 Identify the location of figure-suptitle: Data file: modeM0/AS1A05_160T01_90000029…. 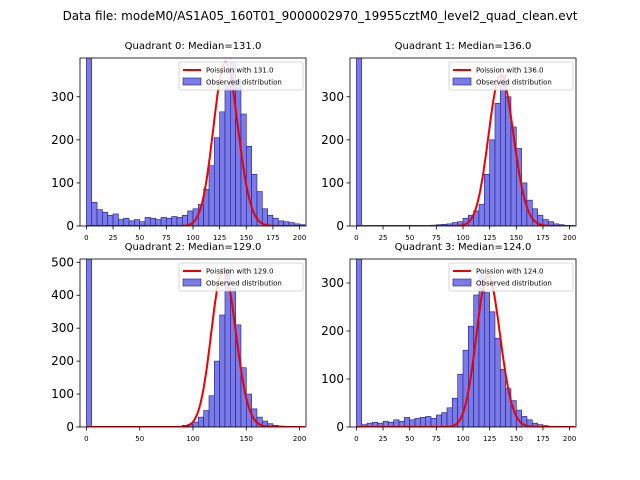
(320, 16).